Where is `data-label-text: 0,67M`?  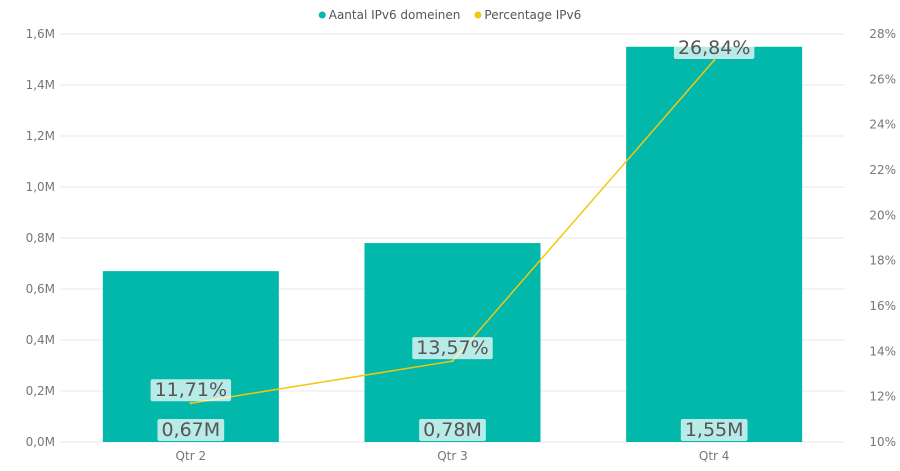 data-label-text: 0,67M is located at coordinates (190, 430).